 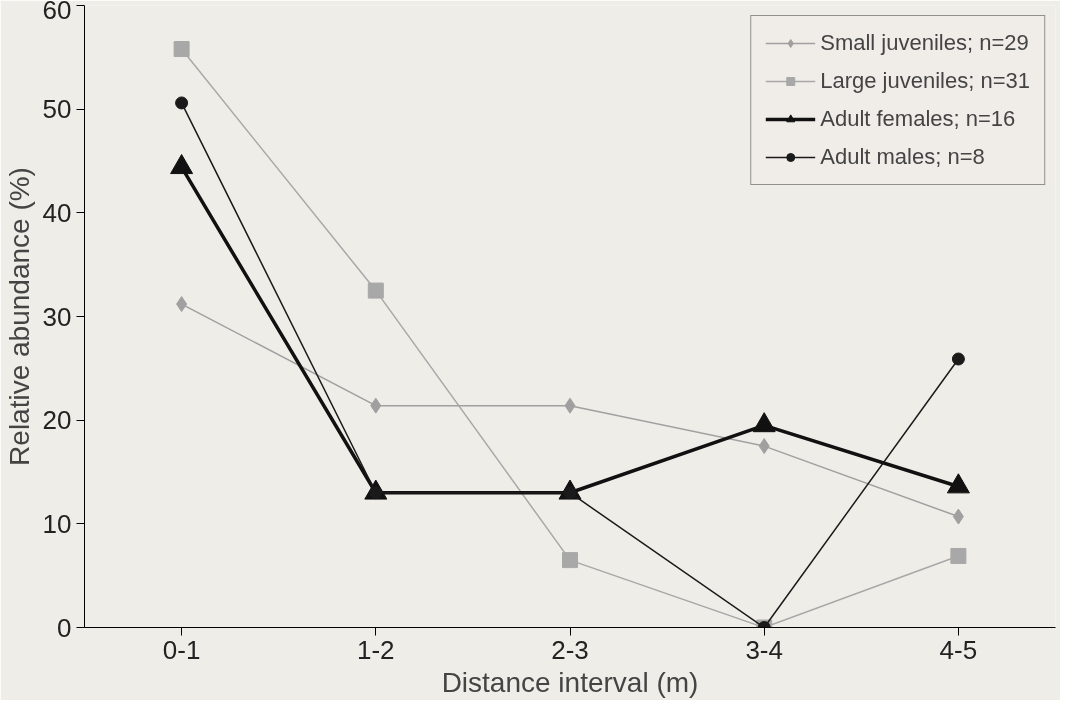 I want to click on legend-label: Small juveniles; n=29, so click(x=924, y=43).